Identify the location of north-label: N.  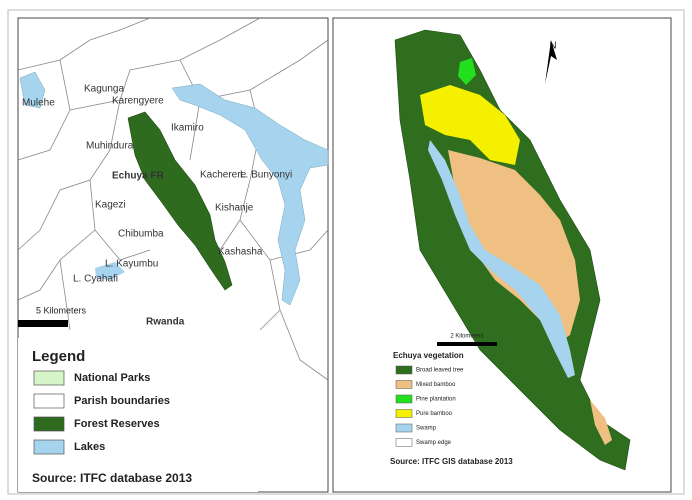
(552, 46).